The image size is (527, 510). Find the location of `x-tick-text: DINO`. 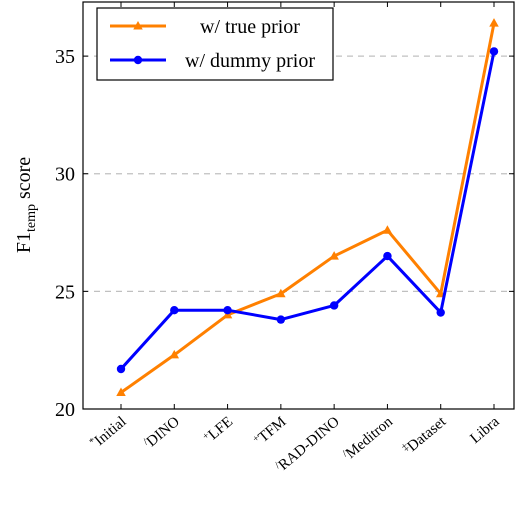

x-tick-text: DINO is located at coordinates (163, 432).